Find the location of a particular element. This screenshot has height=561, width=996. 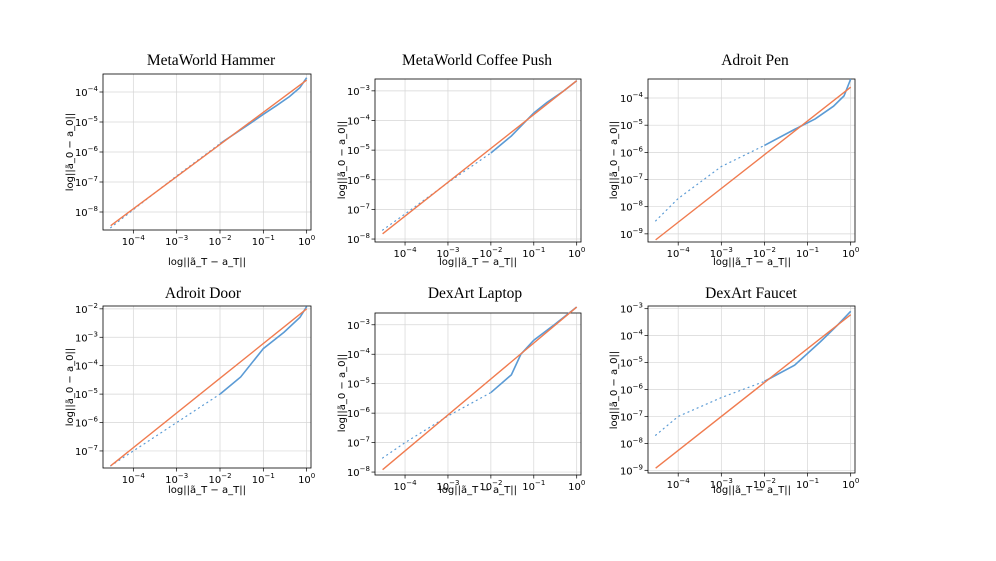

chart-title: MetaWorld Coffee Push is located at coordinates (477, 60).